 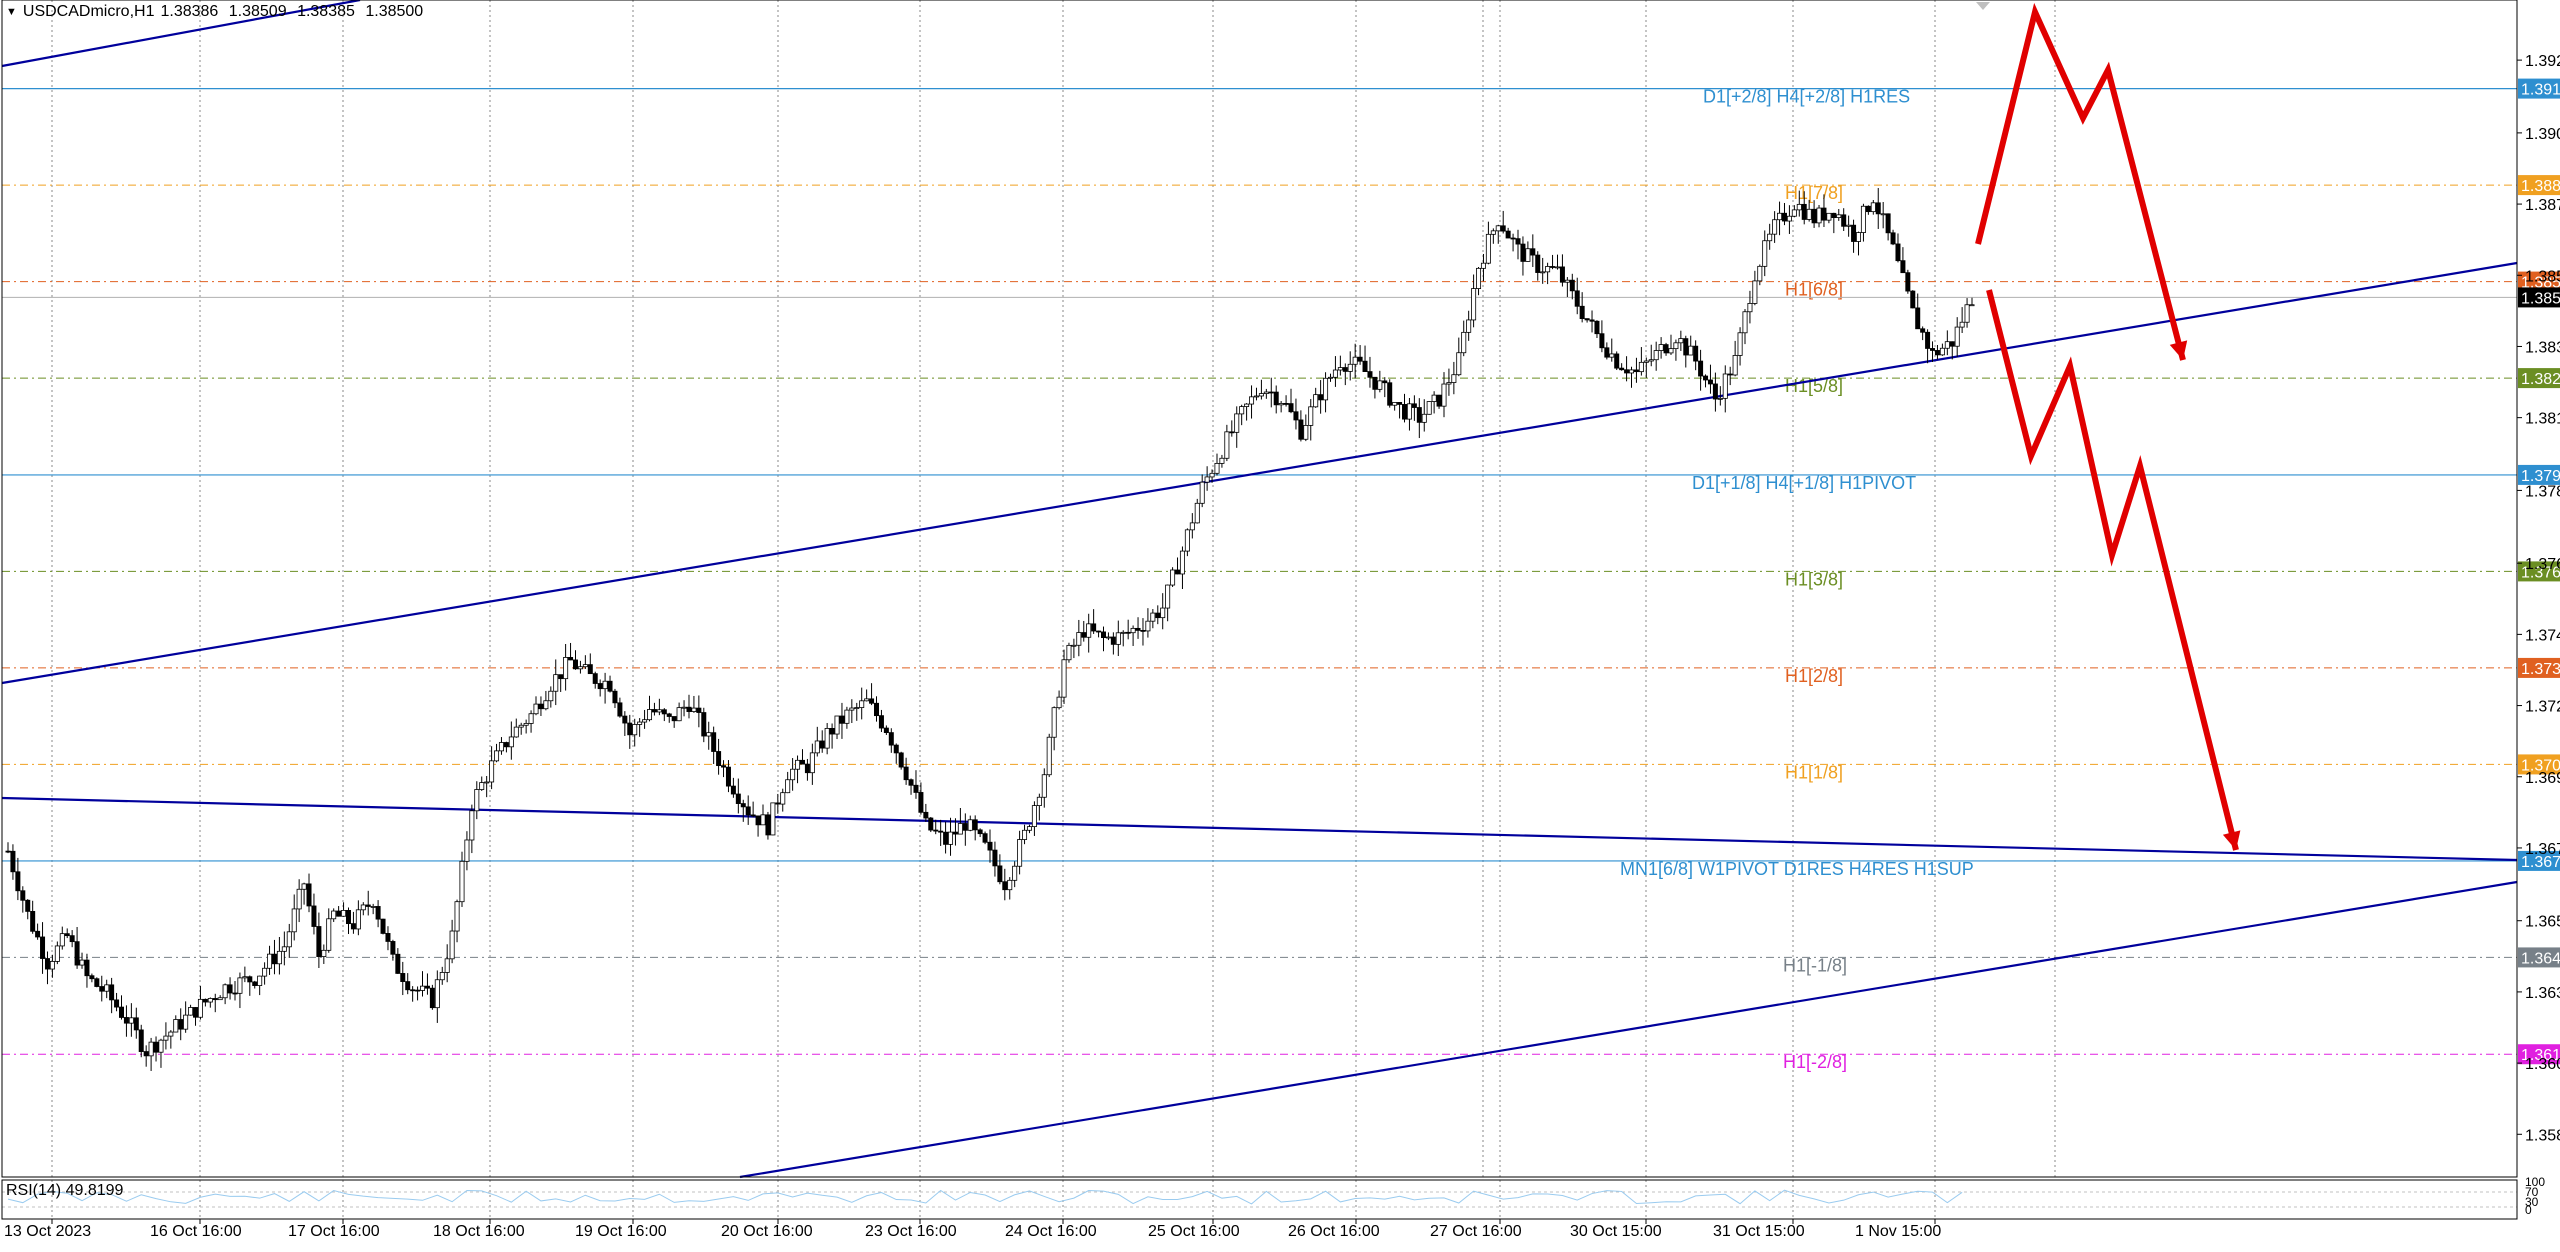 I want to click on level-price-text: 1.39160, so click(x=2540, y=90).